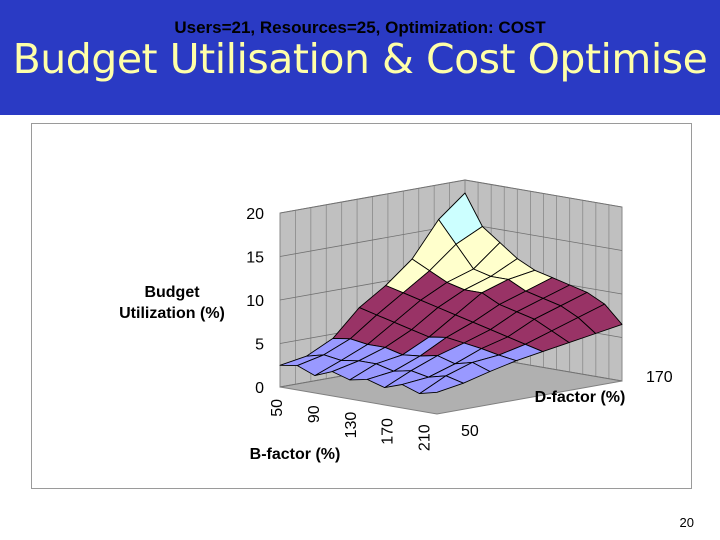 The image size is (720, 540). What do you see at coordinates (314, 414) in the screenshot?
I see `x-tick-label: 90` at bounding box center [314, 414].